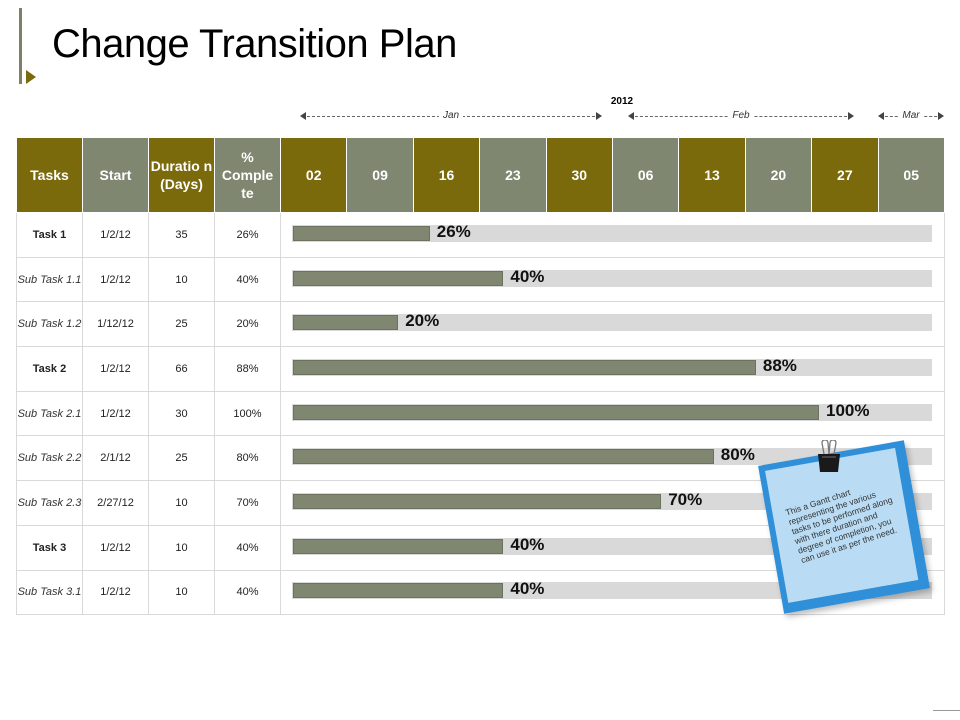 This screenshot has width=960, height=720. I want to click on title-accent-bar, so click(20, 46).